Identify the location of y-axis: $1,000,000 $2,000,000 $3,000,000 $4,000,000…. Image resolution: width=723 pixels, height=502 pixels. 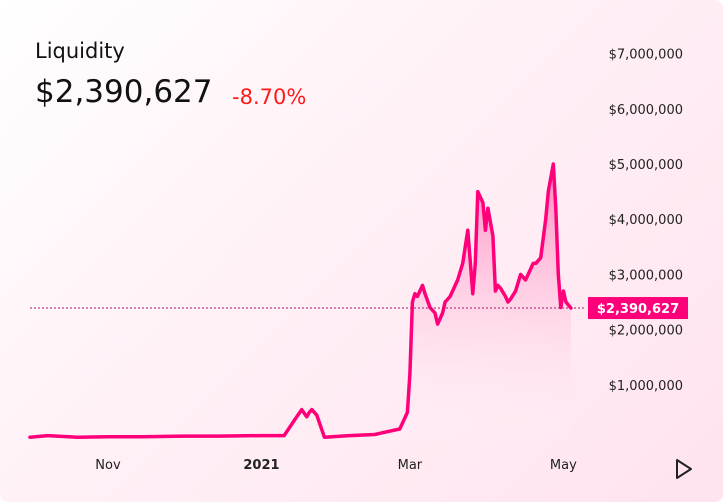
(646, 221).